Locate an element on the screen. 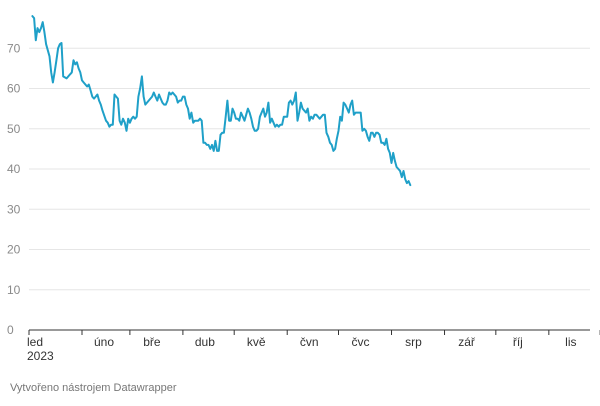 The height and width of the screenshot is (406, 600). x-tick-label-4: kvě is located at coordinates (256, 342).